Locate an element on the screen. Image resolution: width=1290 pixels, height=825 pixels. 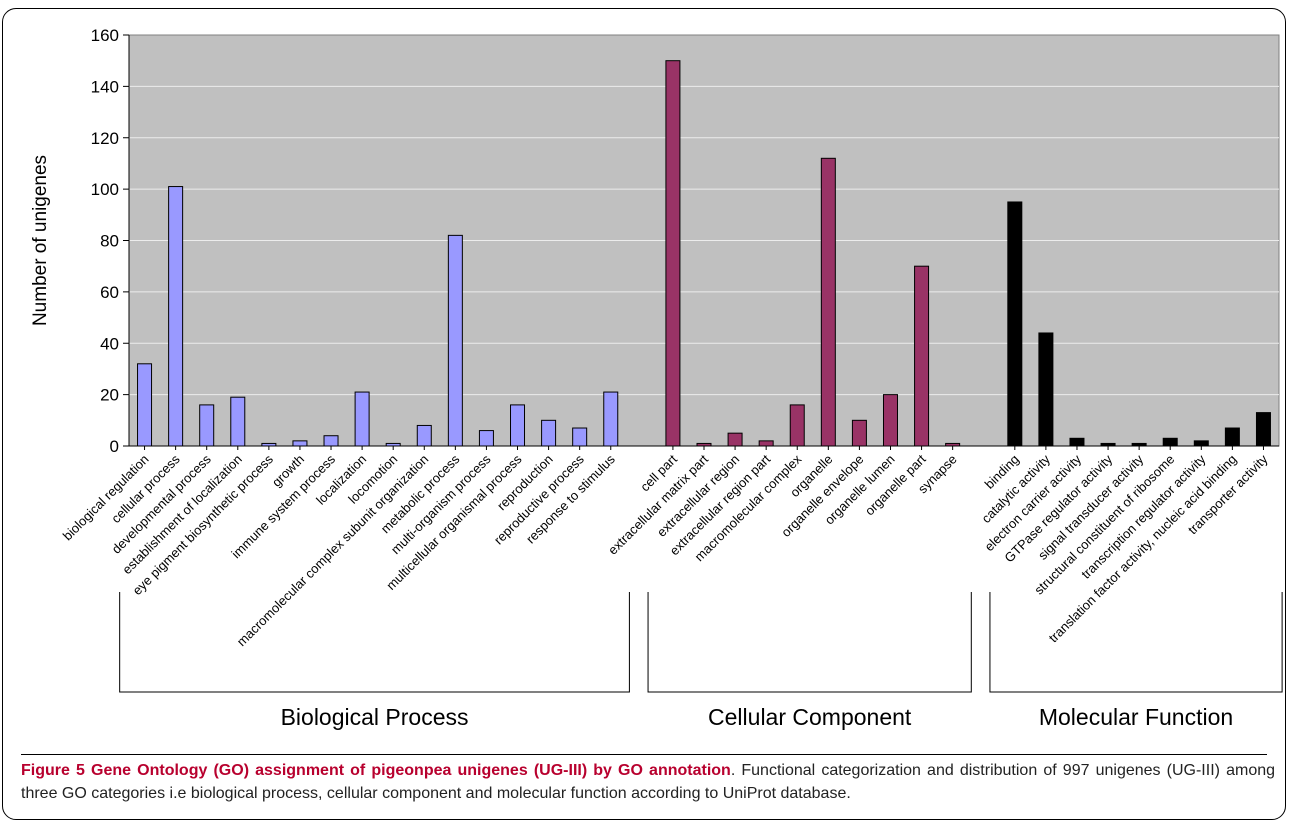
y-tick-label: 120 is located at coordinates (105, 138).